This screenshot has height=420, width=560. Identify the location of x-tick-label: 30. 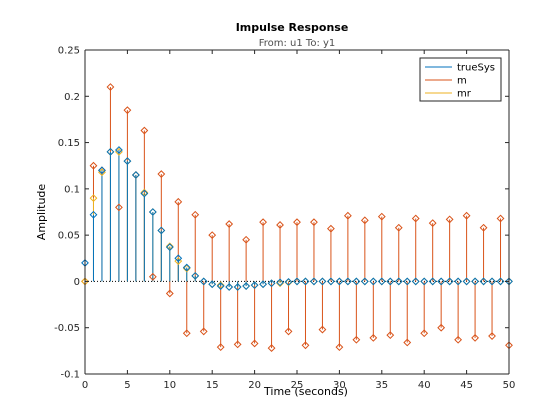
(339, 385).